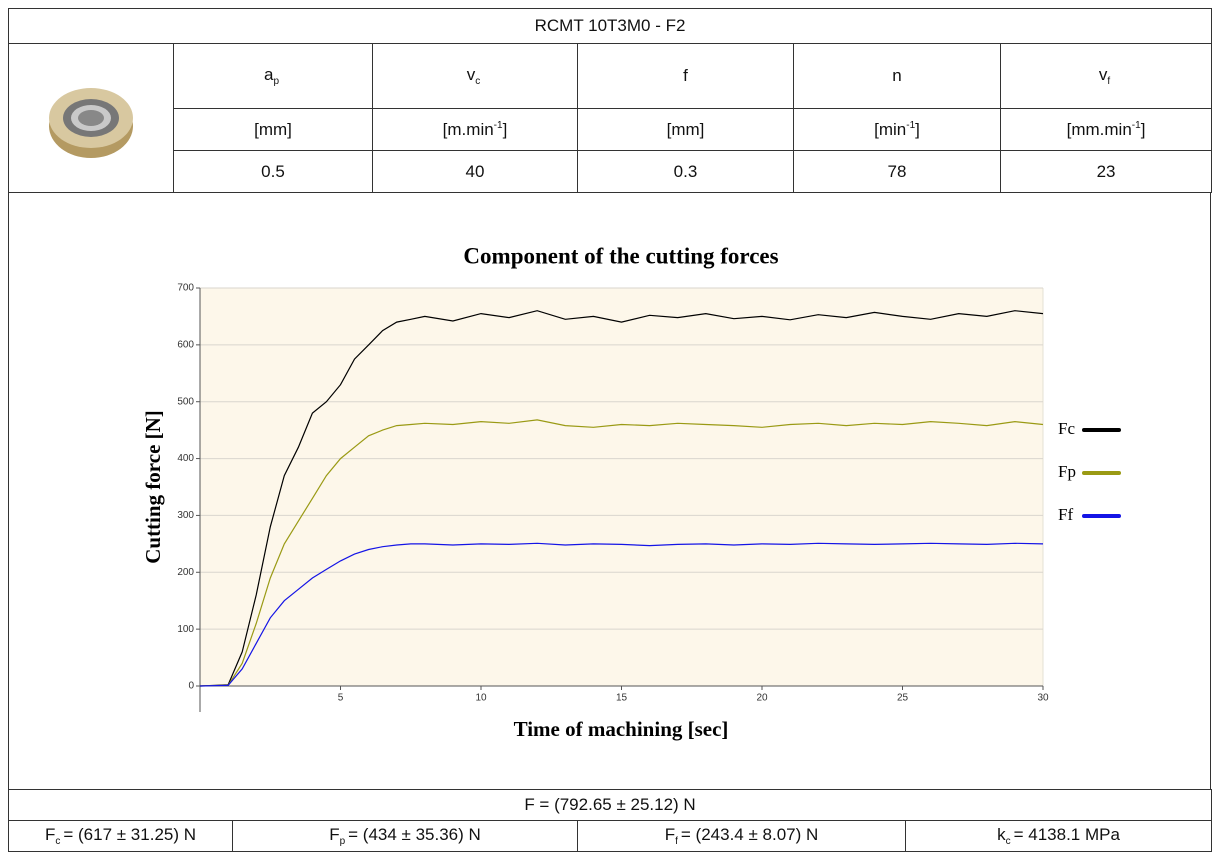 The image size is (1213, 852). I want to click on y-tick-label: 600, so click(185, 344).